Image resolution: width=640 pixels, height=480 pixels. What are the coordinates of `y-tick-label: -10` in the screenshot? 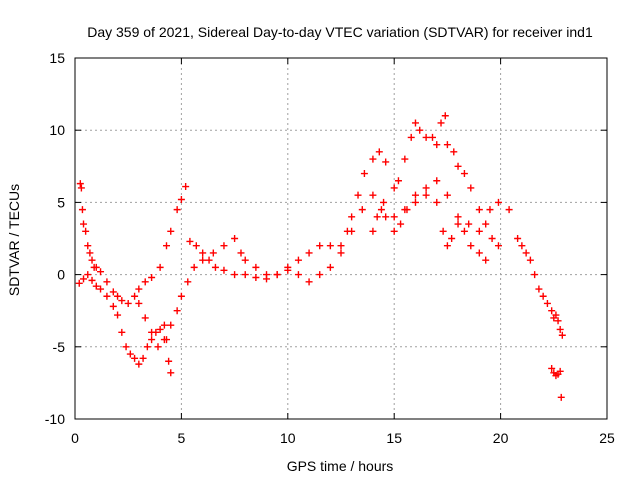 It's located at (55, 419).